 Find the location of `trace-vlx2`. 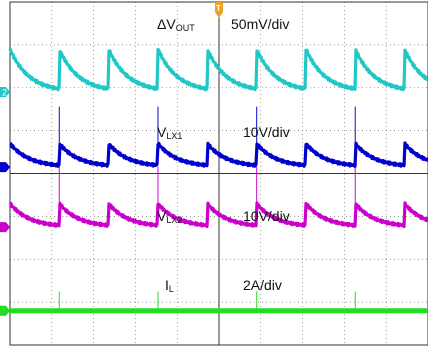

trace-vlx2 is located at coordinates (218, 215).